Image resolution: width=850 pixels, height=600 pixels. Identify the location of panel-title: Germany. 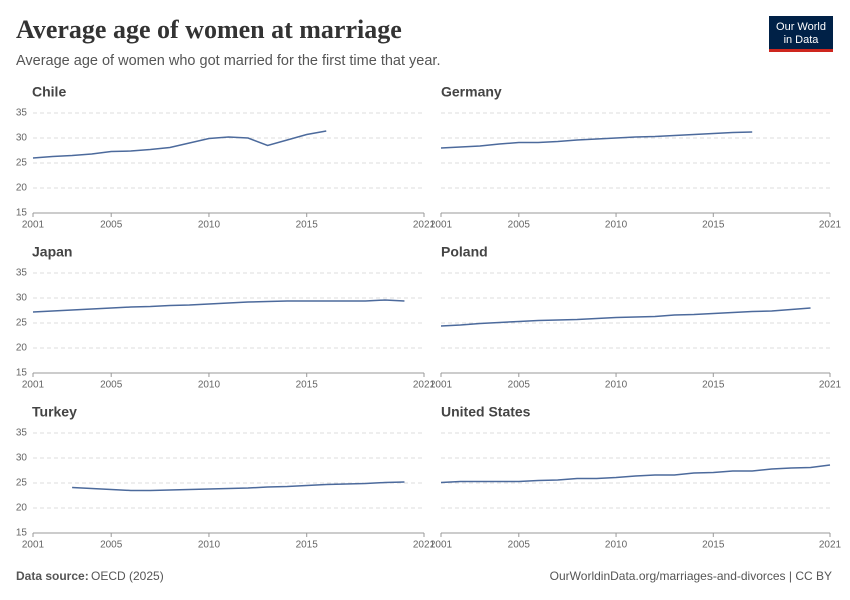
(471, 92).